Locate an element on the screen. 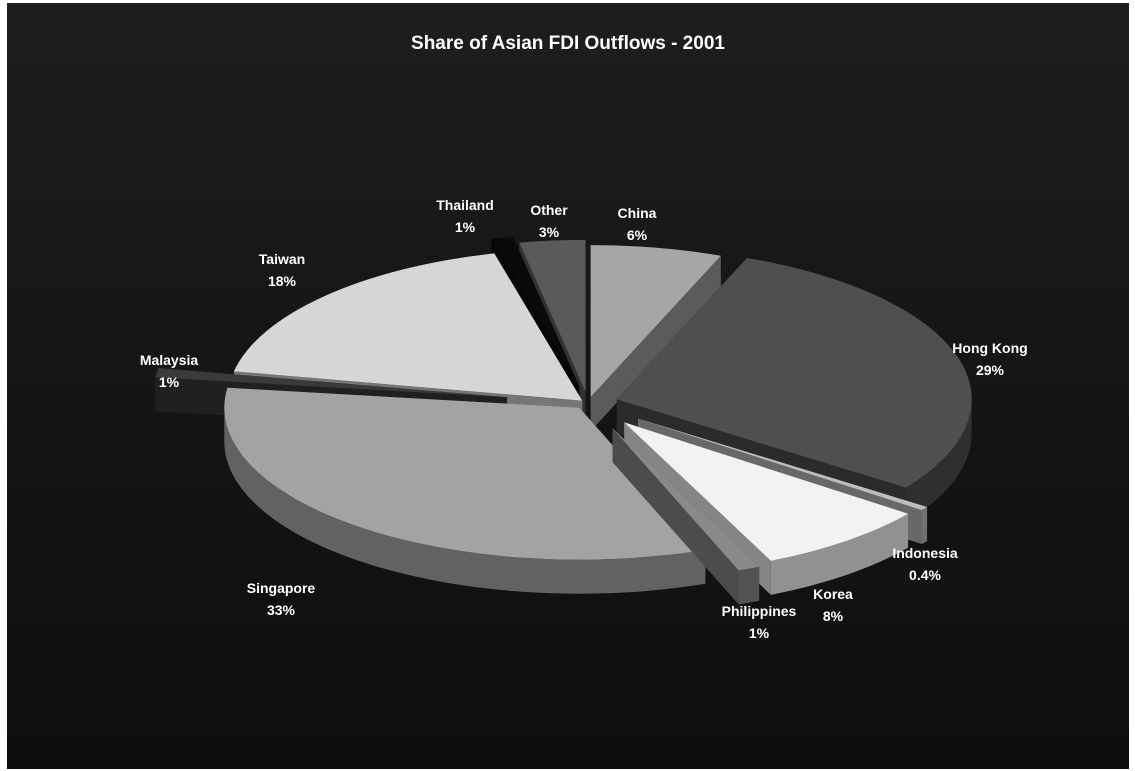  pie-slice-philippines is located at coordinates (686, 516).